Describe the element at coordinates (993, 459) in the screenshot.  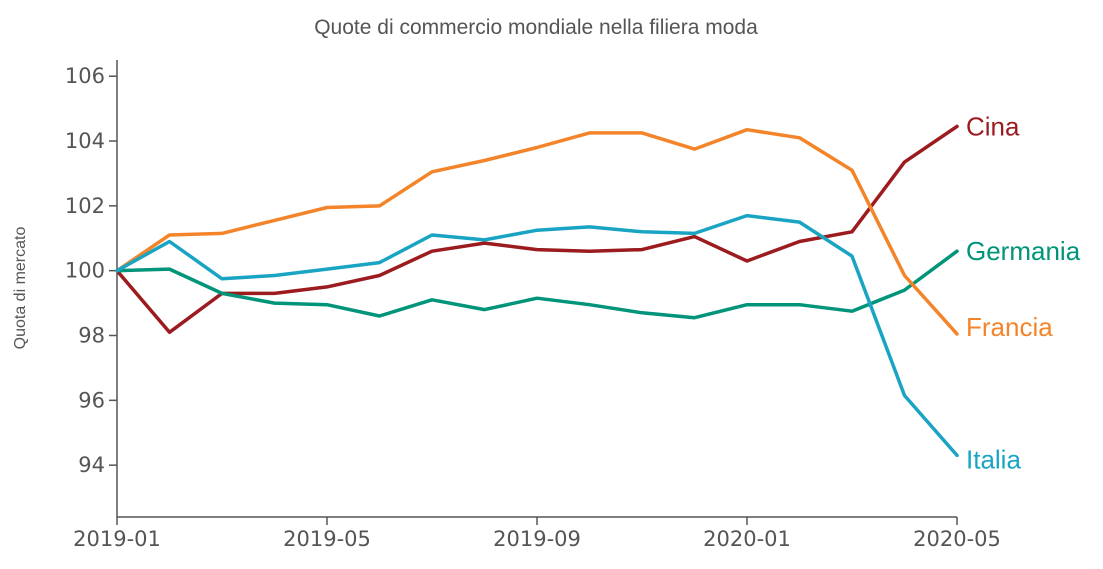
I see `series-label-italia: Italia` at that location.